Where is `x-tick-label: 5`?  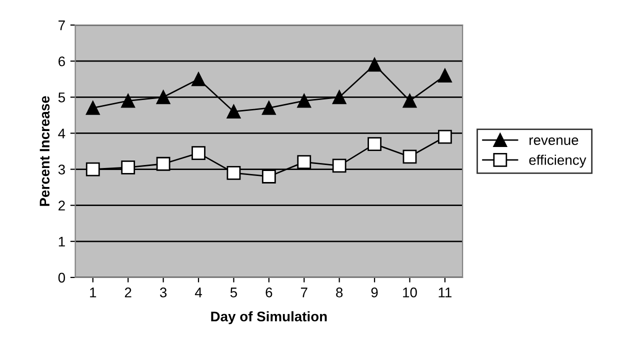 x-tick-label: 5 is located at coordinates (233, 293).